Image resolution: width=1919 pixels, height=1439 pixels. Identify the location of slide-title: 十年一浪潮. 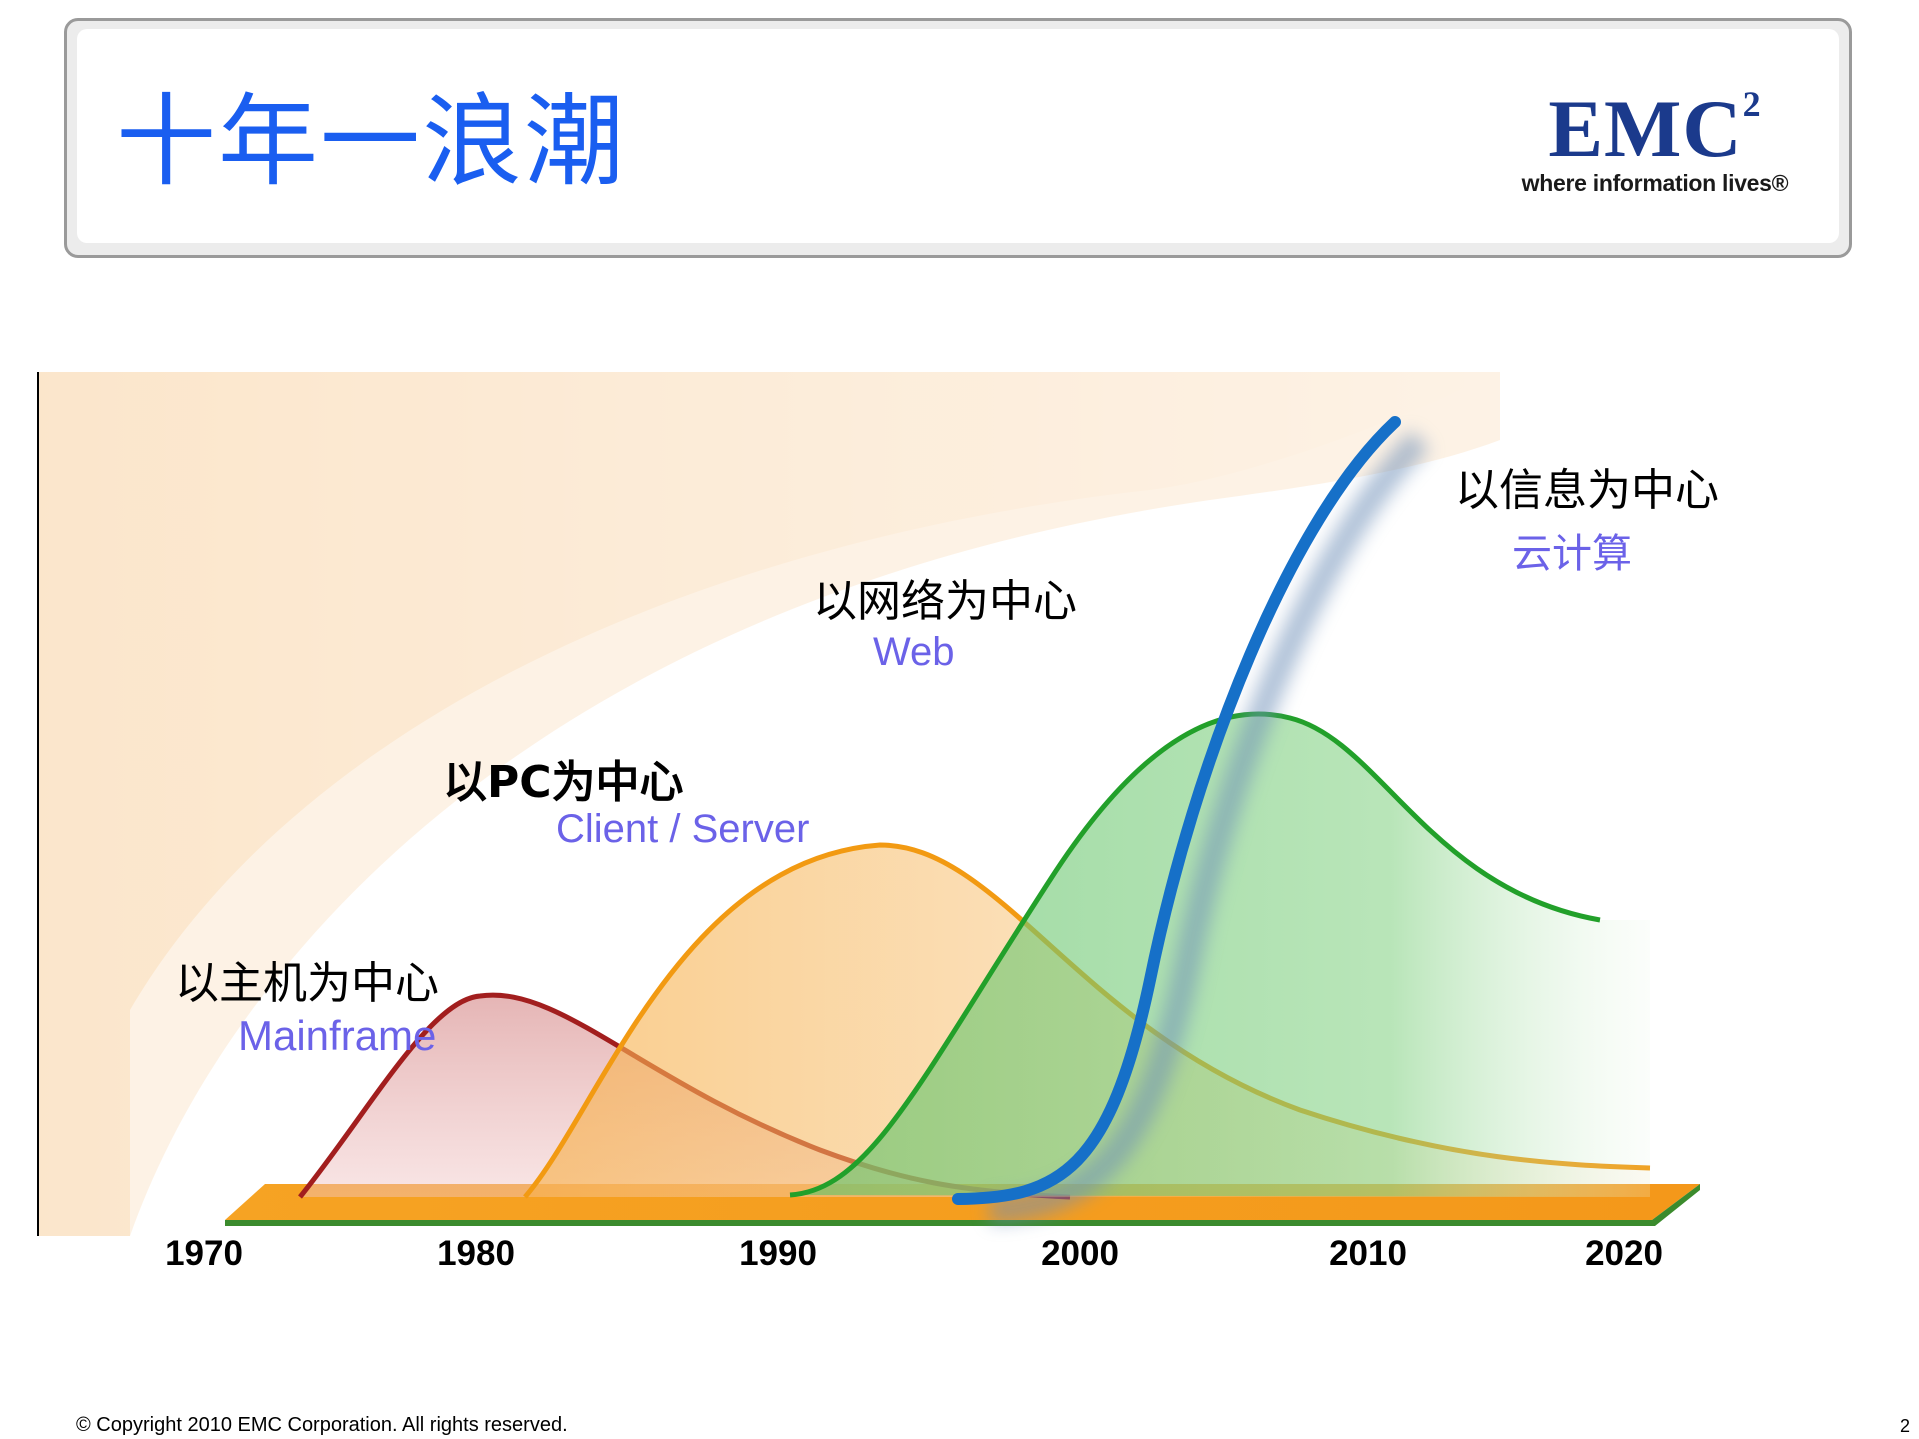
(371, 141).